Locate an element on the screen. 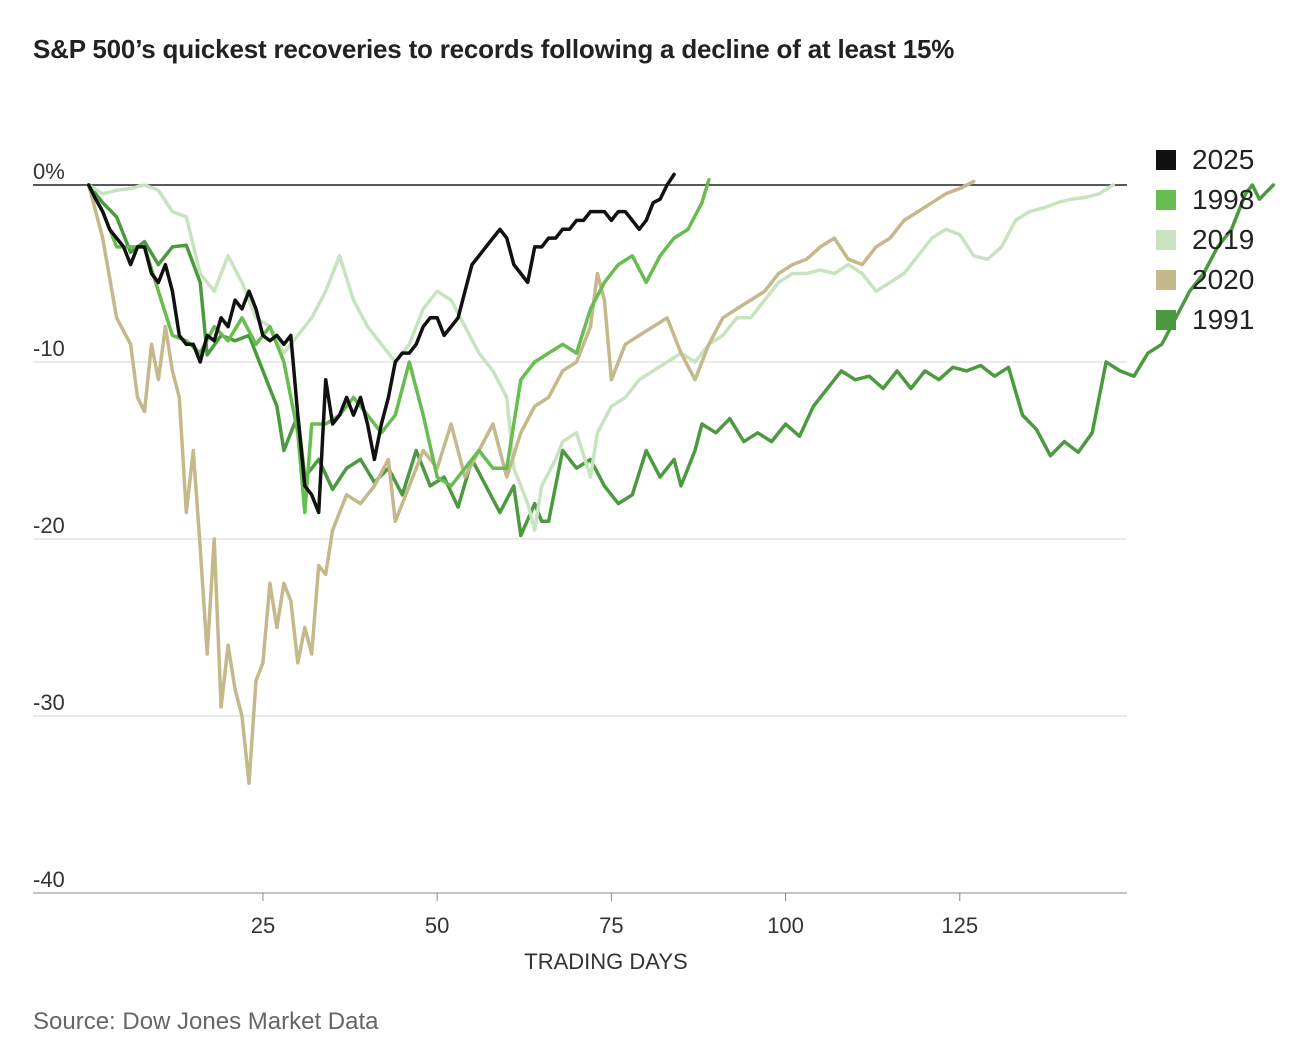 The width and height of the screenshot is (1300, 1064). legend-item: 1991 is located at coordinates (1205, 320).